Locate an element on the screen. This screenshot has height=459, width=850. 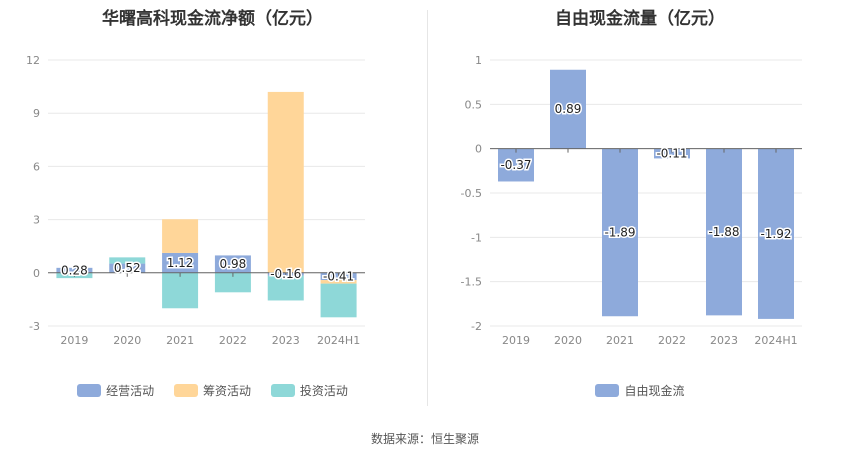
legend-item-investing: 投资活动 is located at coordinates (309, 390).